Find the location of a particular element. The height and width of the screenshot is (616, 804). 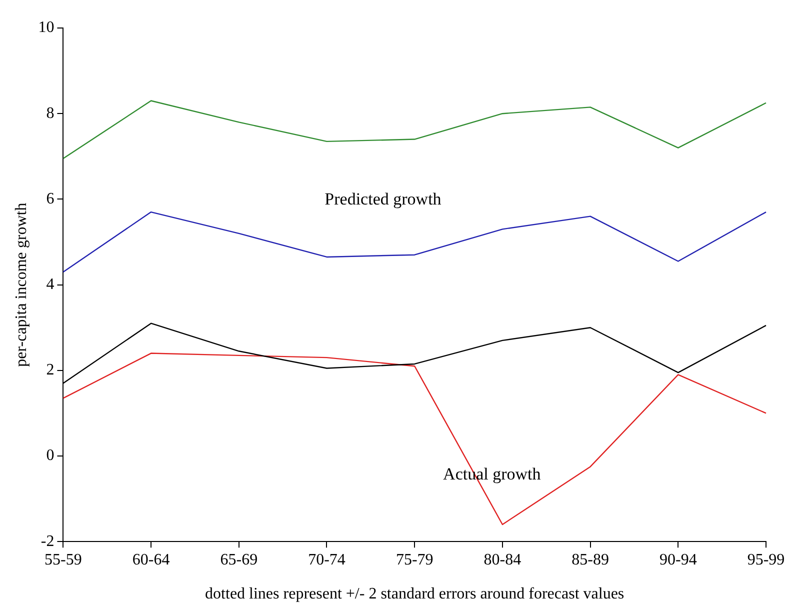

x-tick-label: 65-69 is located at coordinates (239, 559).